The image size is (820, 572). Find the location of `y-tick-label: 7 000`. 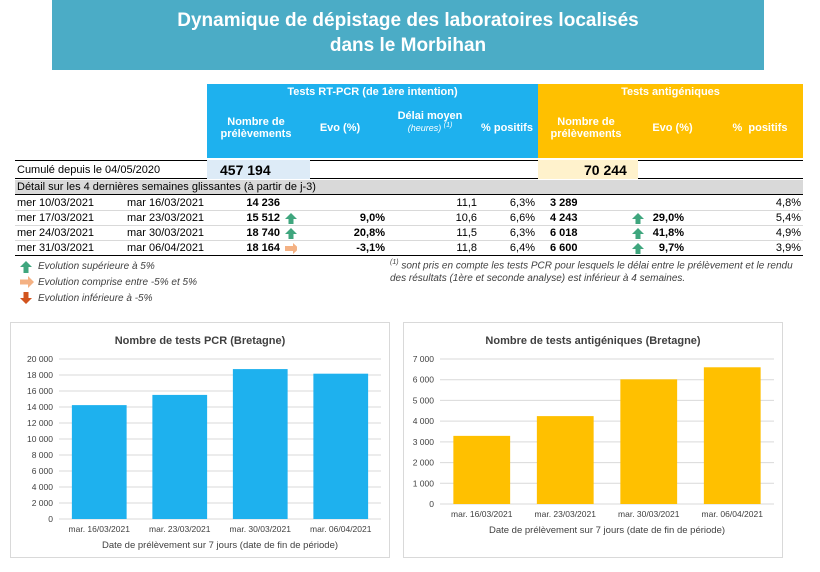

y-tick-label: 7 000 is located at coordinates (424, 359).